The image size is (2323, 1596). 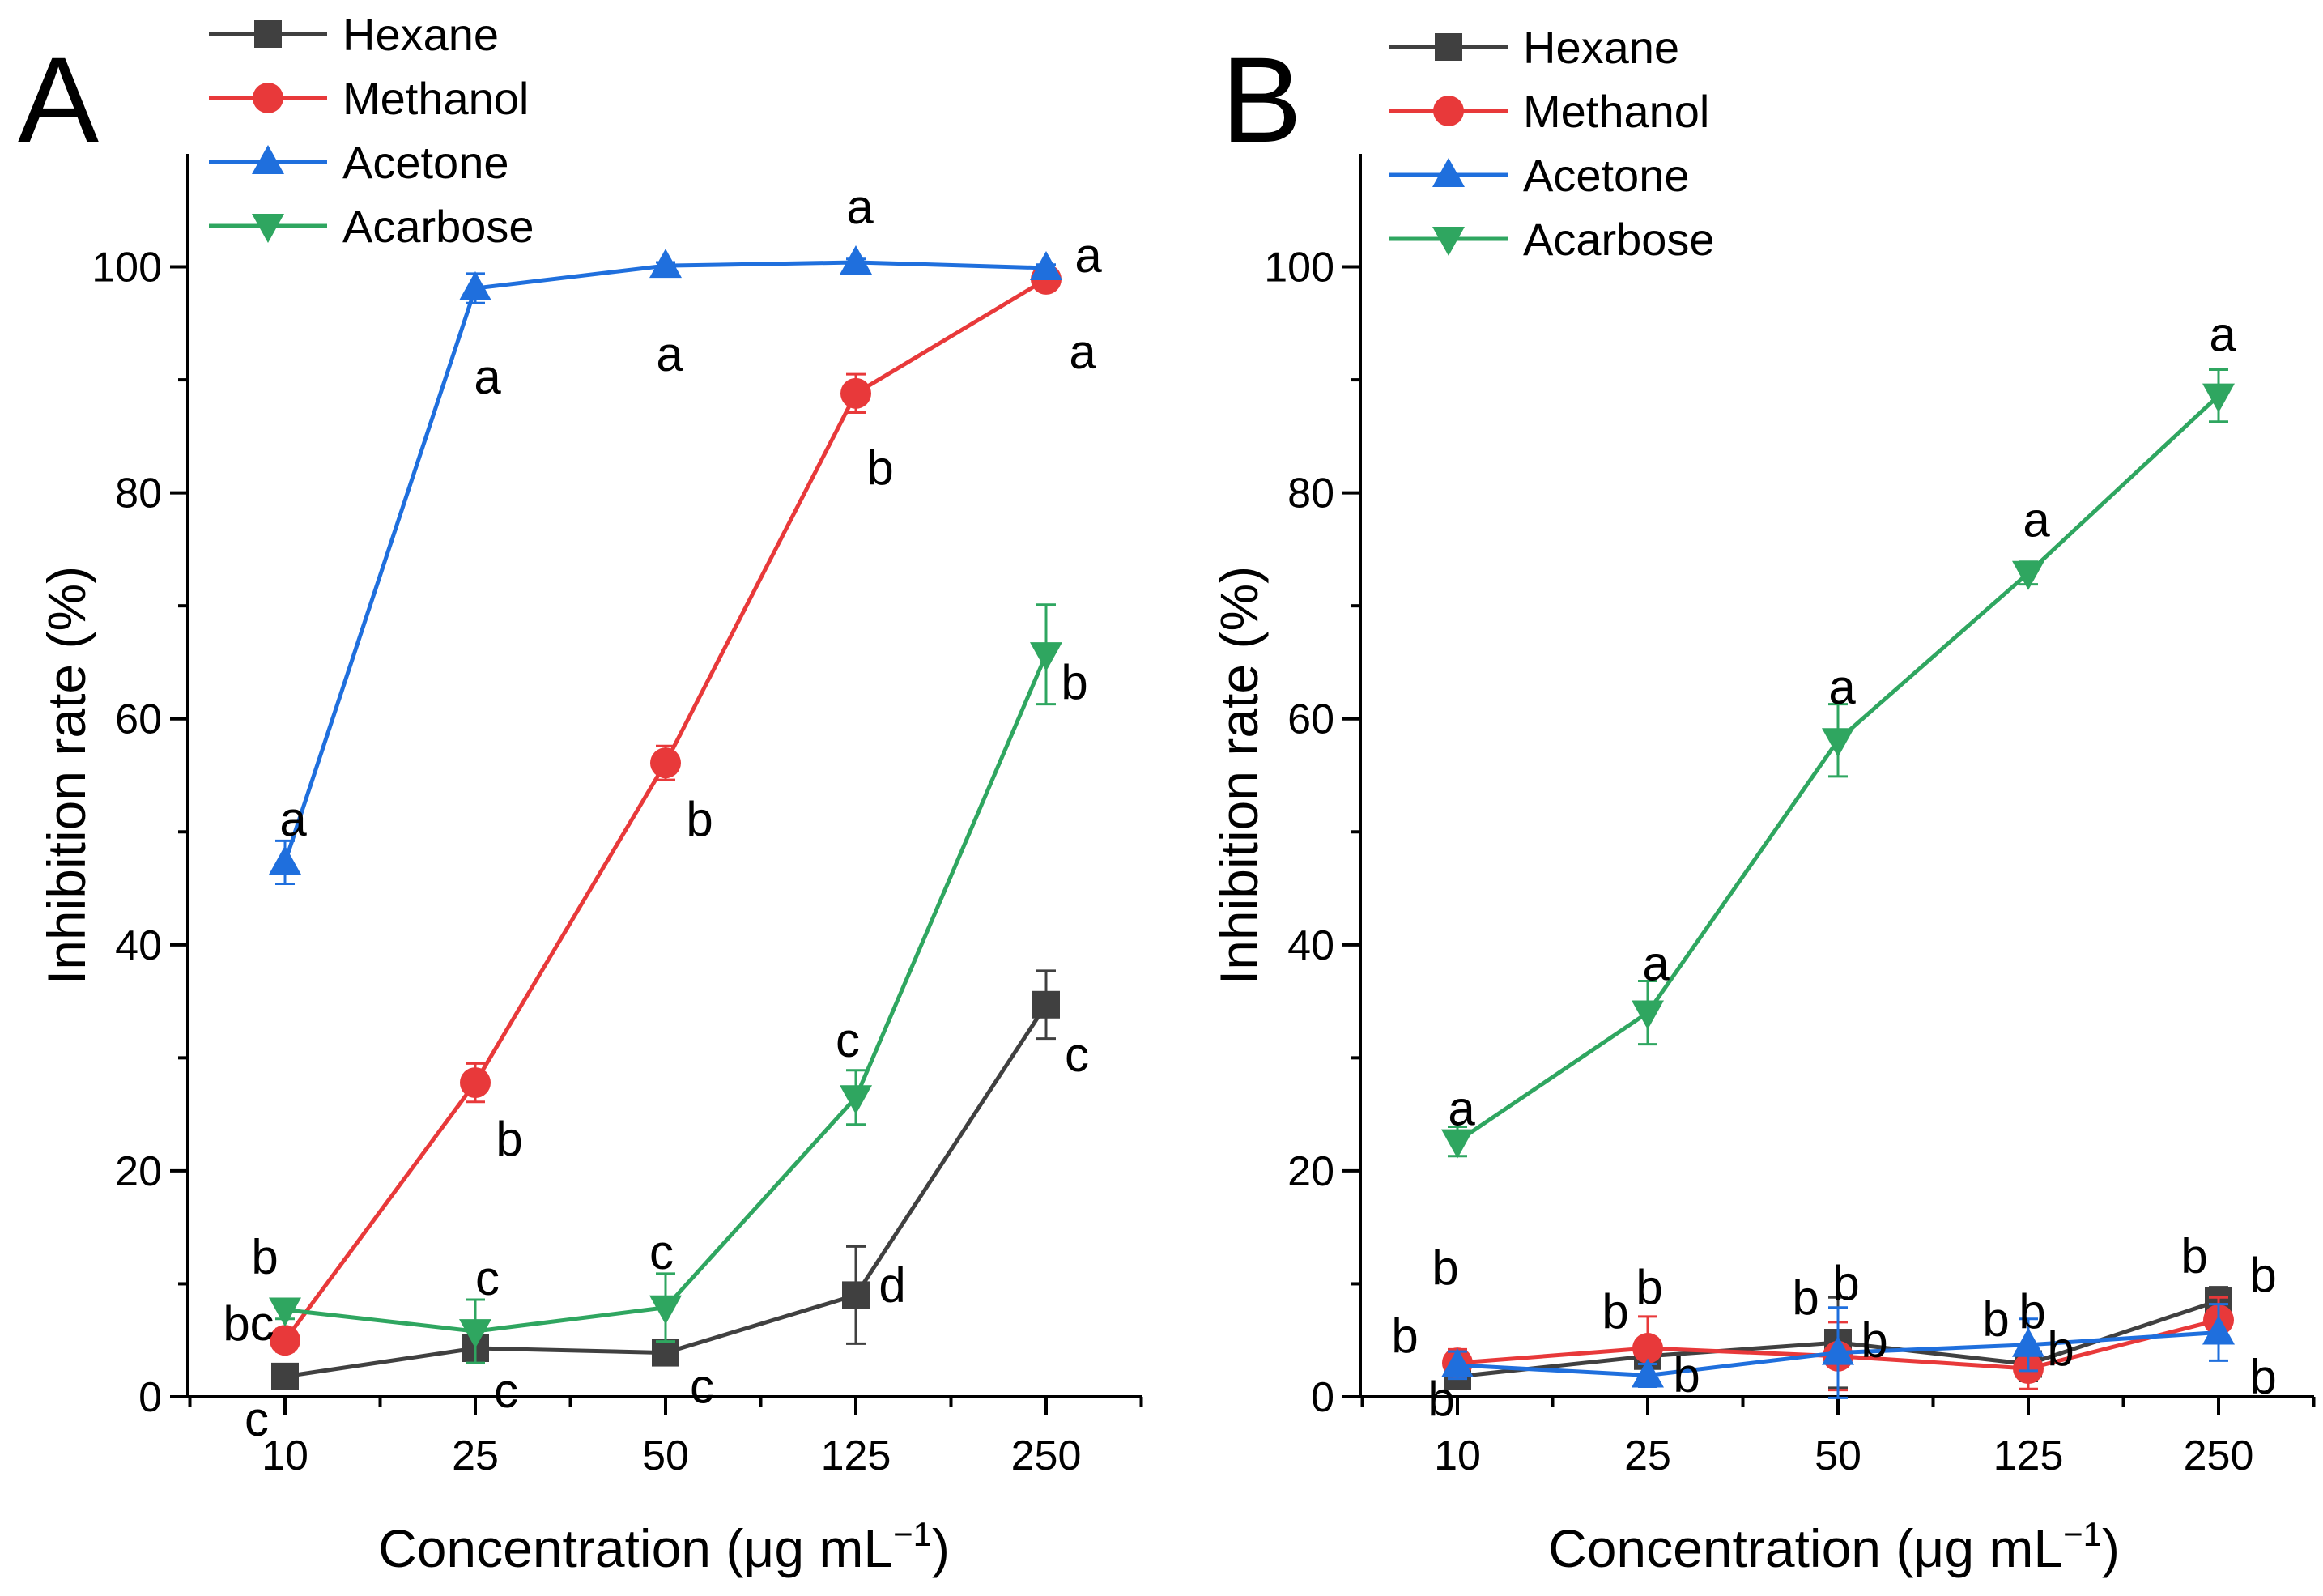 I want to click on panel-b-x-tick-label: 50, so click(x=1838, y=1455).